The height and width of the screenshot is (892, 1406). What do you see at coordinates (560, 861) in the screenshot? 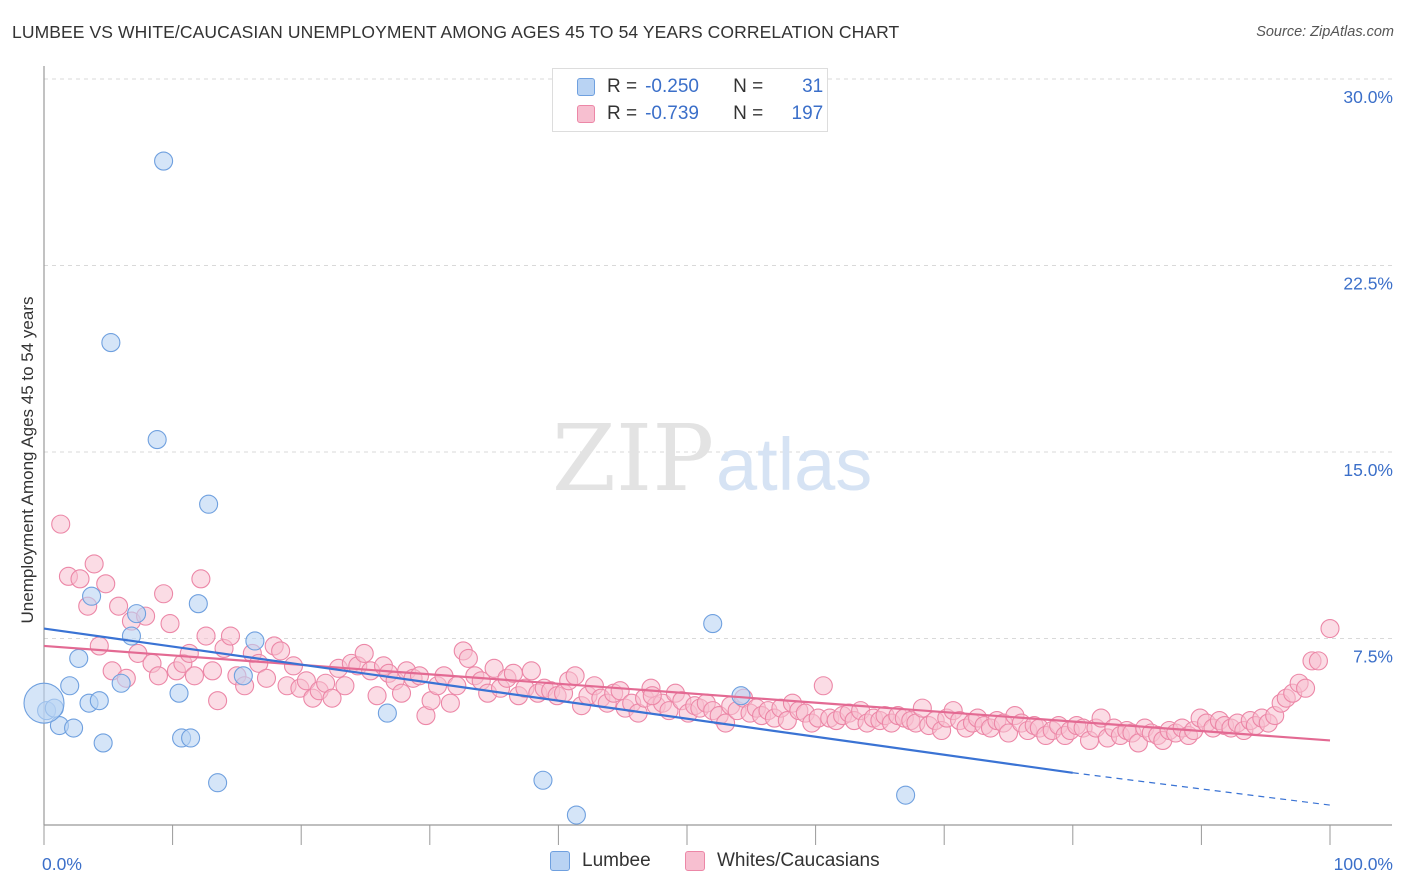
I see `legend-lumbee-swatch` at bounding box center [560, 861].